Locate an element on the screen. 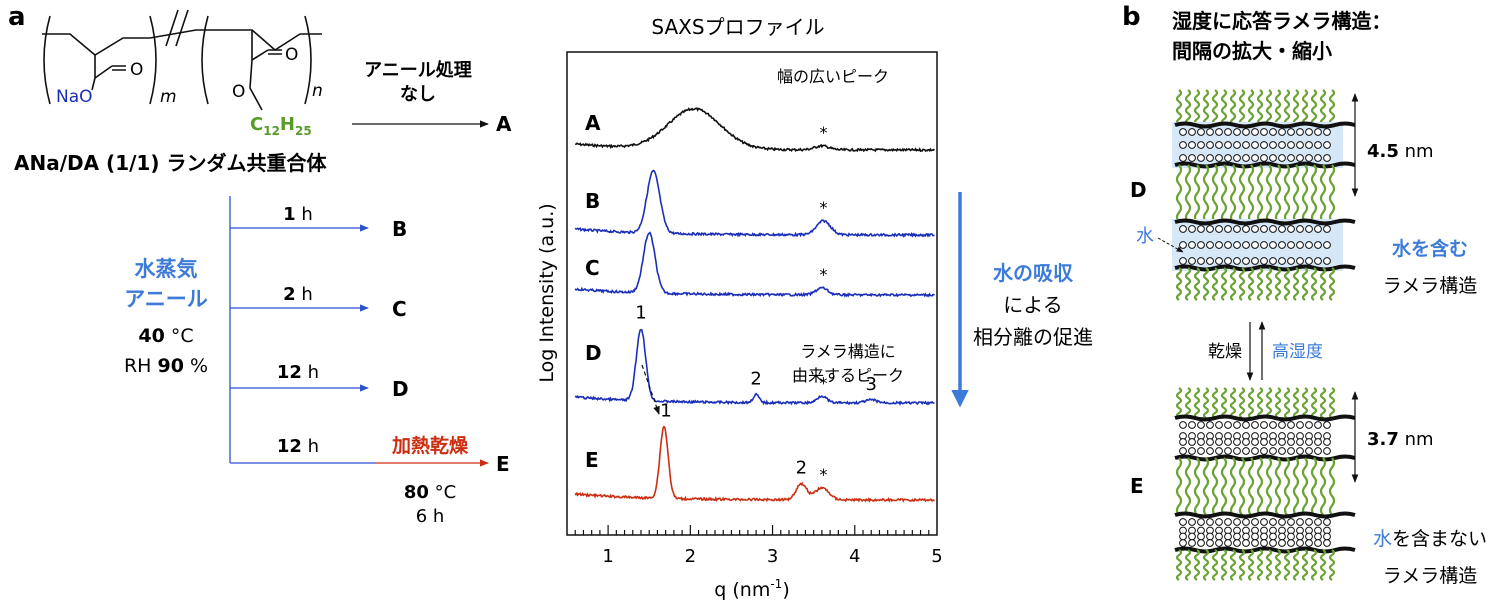 The image size is (1500, 611). dry-label: 乾燥 is located at coordinates (1225, 352).